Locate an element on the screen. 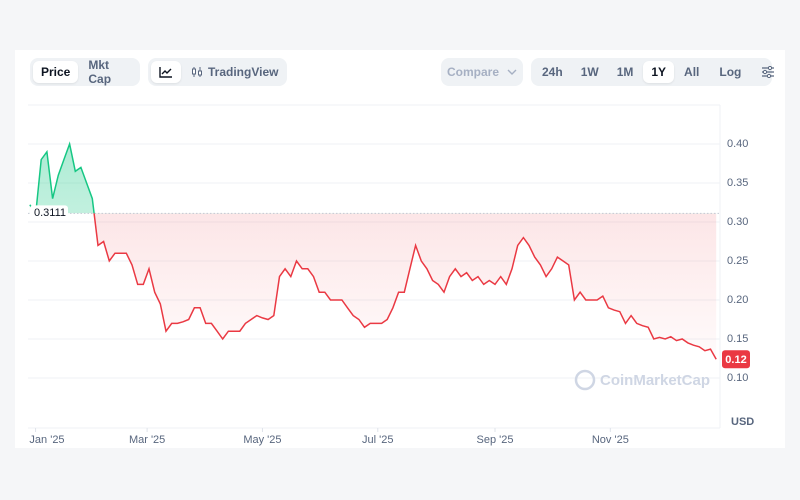 The image size is (800, 500). y-tick-label: 0.35 is located at coordinates (737, 183).